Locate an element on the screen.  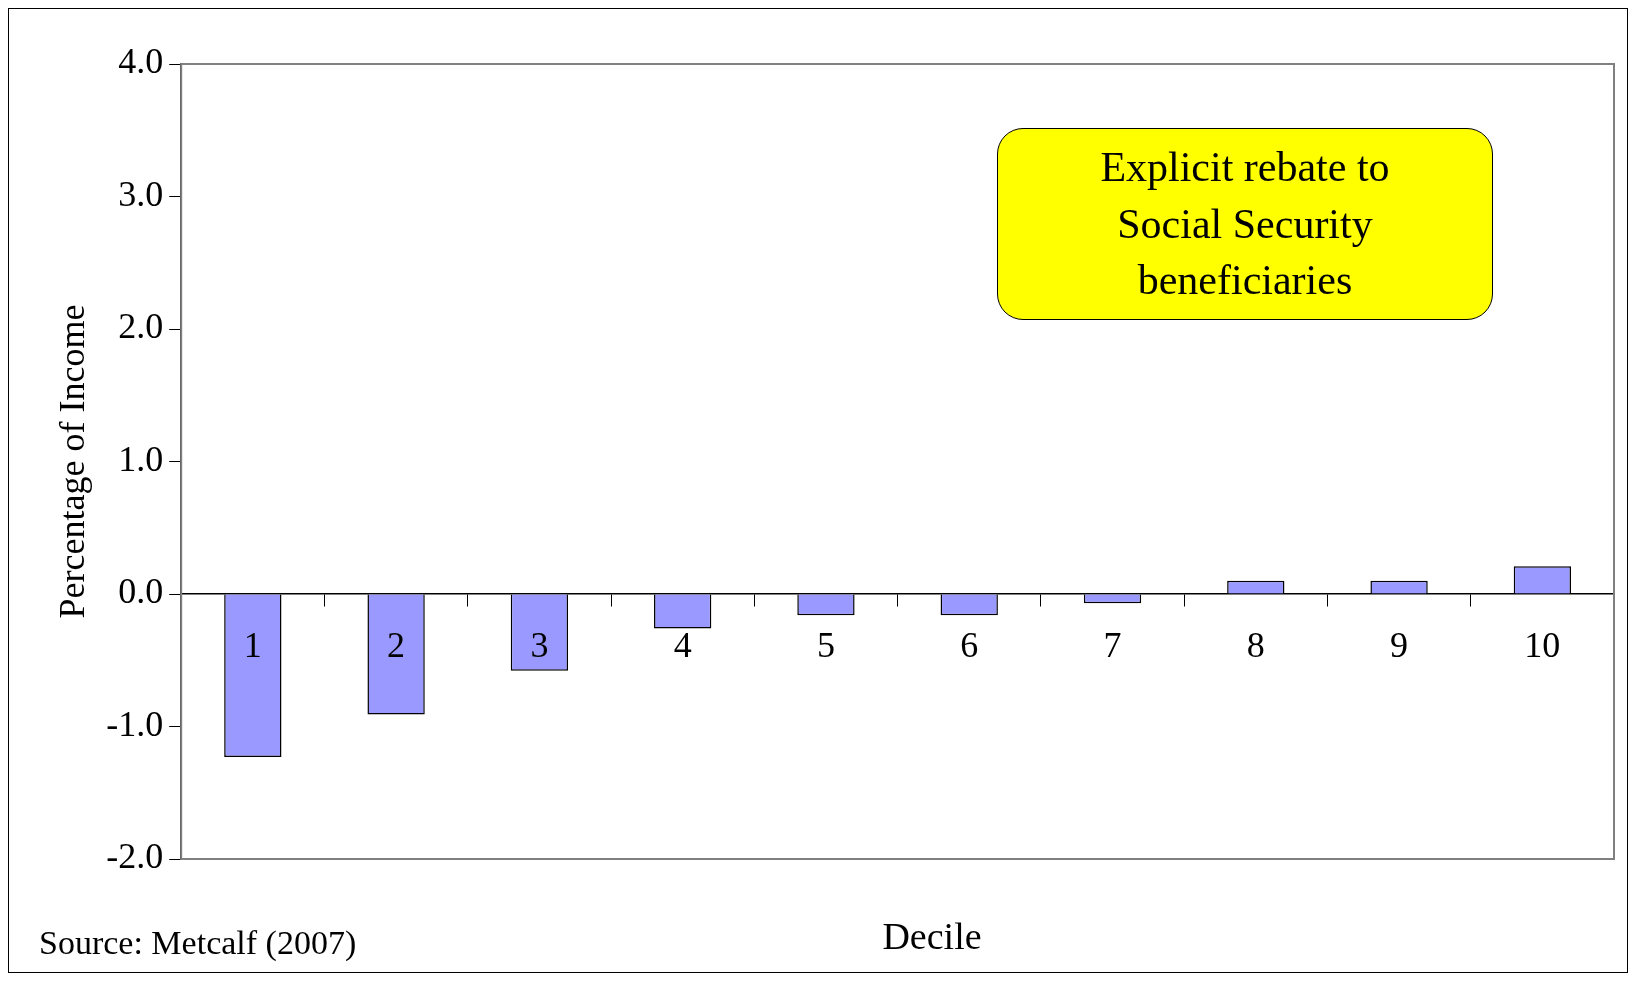
y-tick-label: 3.0 is located at coordinates (141, 193).